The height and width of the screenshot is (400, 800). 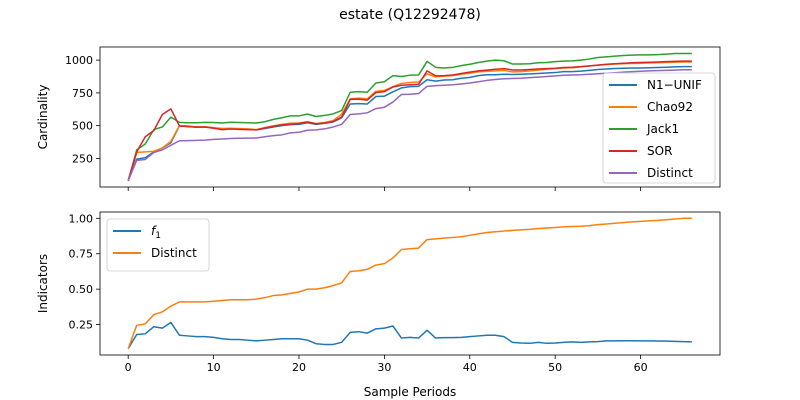 I want to click on legend-1: f1 Distinct, so click(x=158, y=245).